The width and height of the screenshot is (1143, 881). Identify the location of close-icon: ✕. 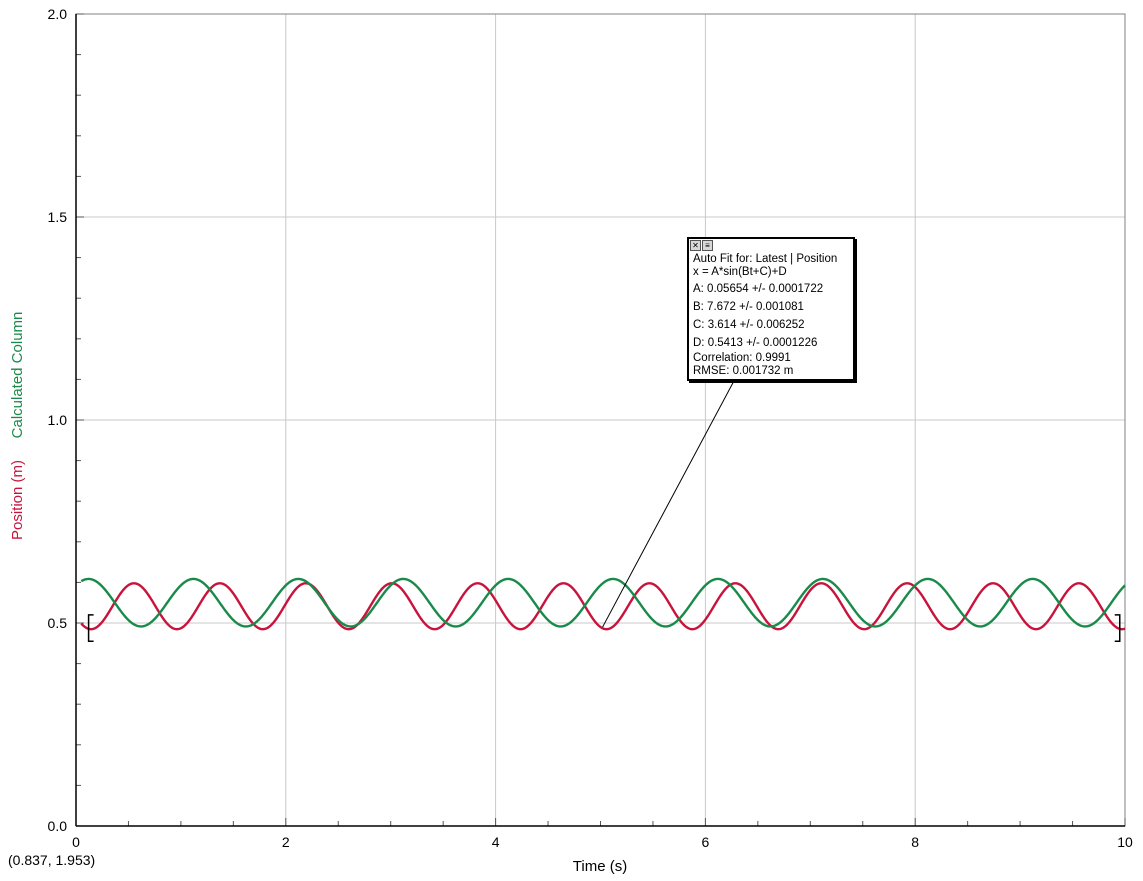
(695, 245).